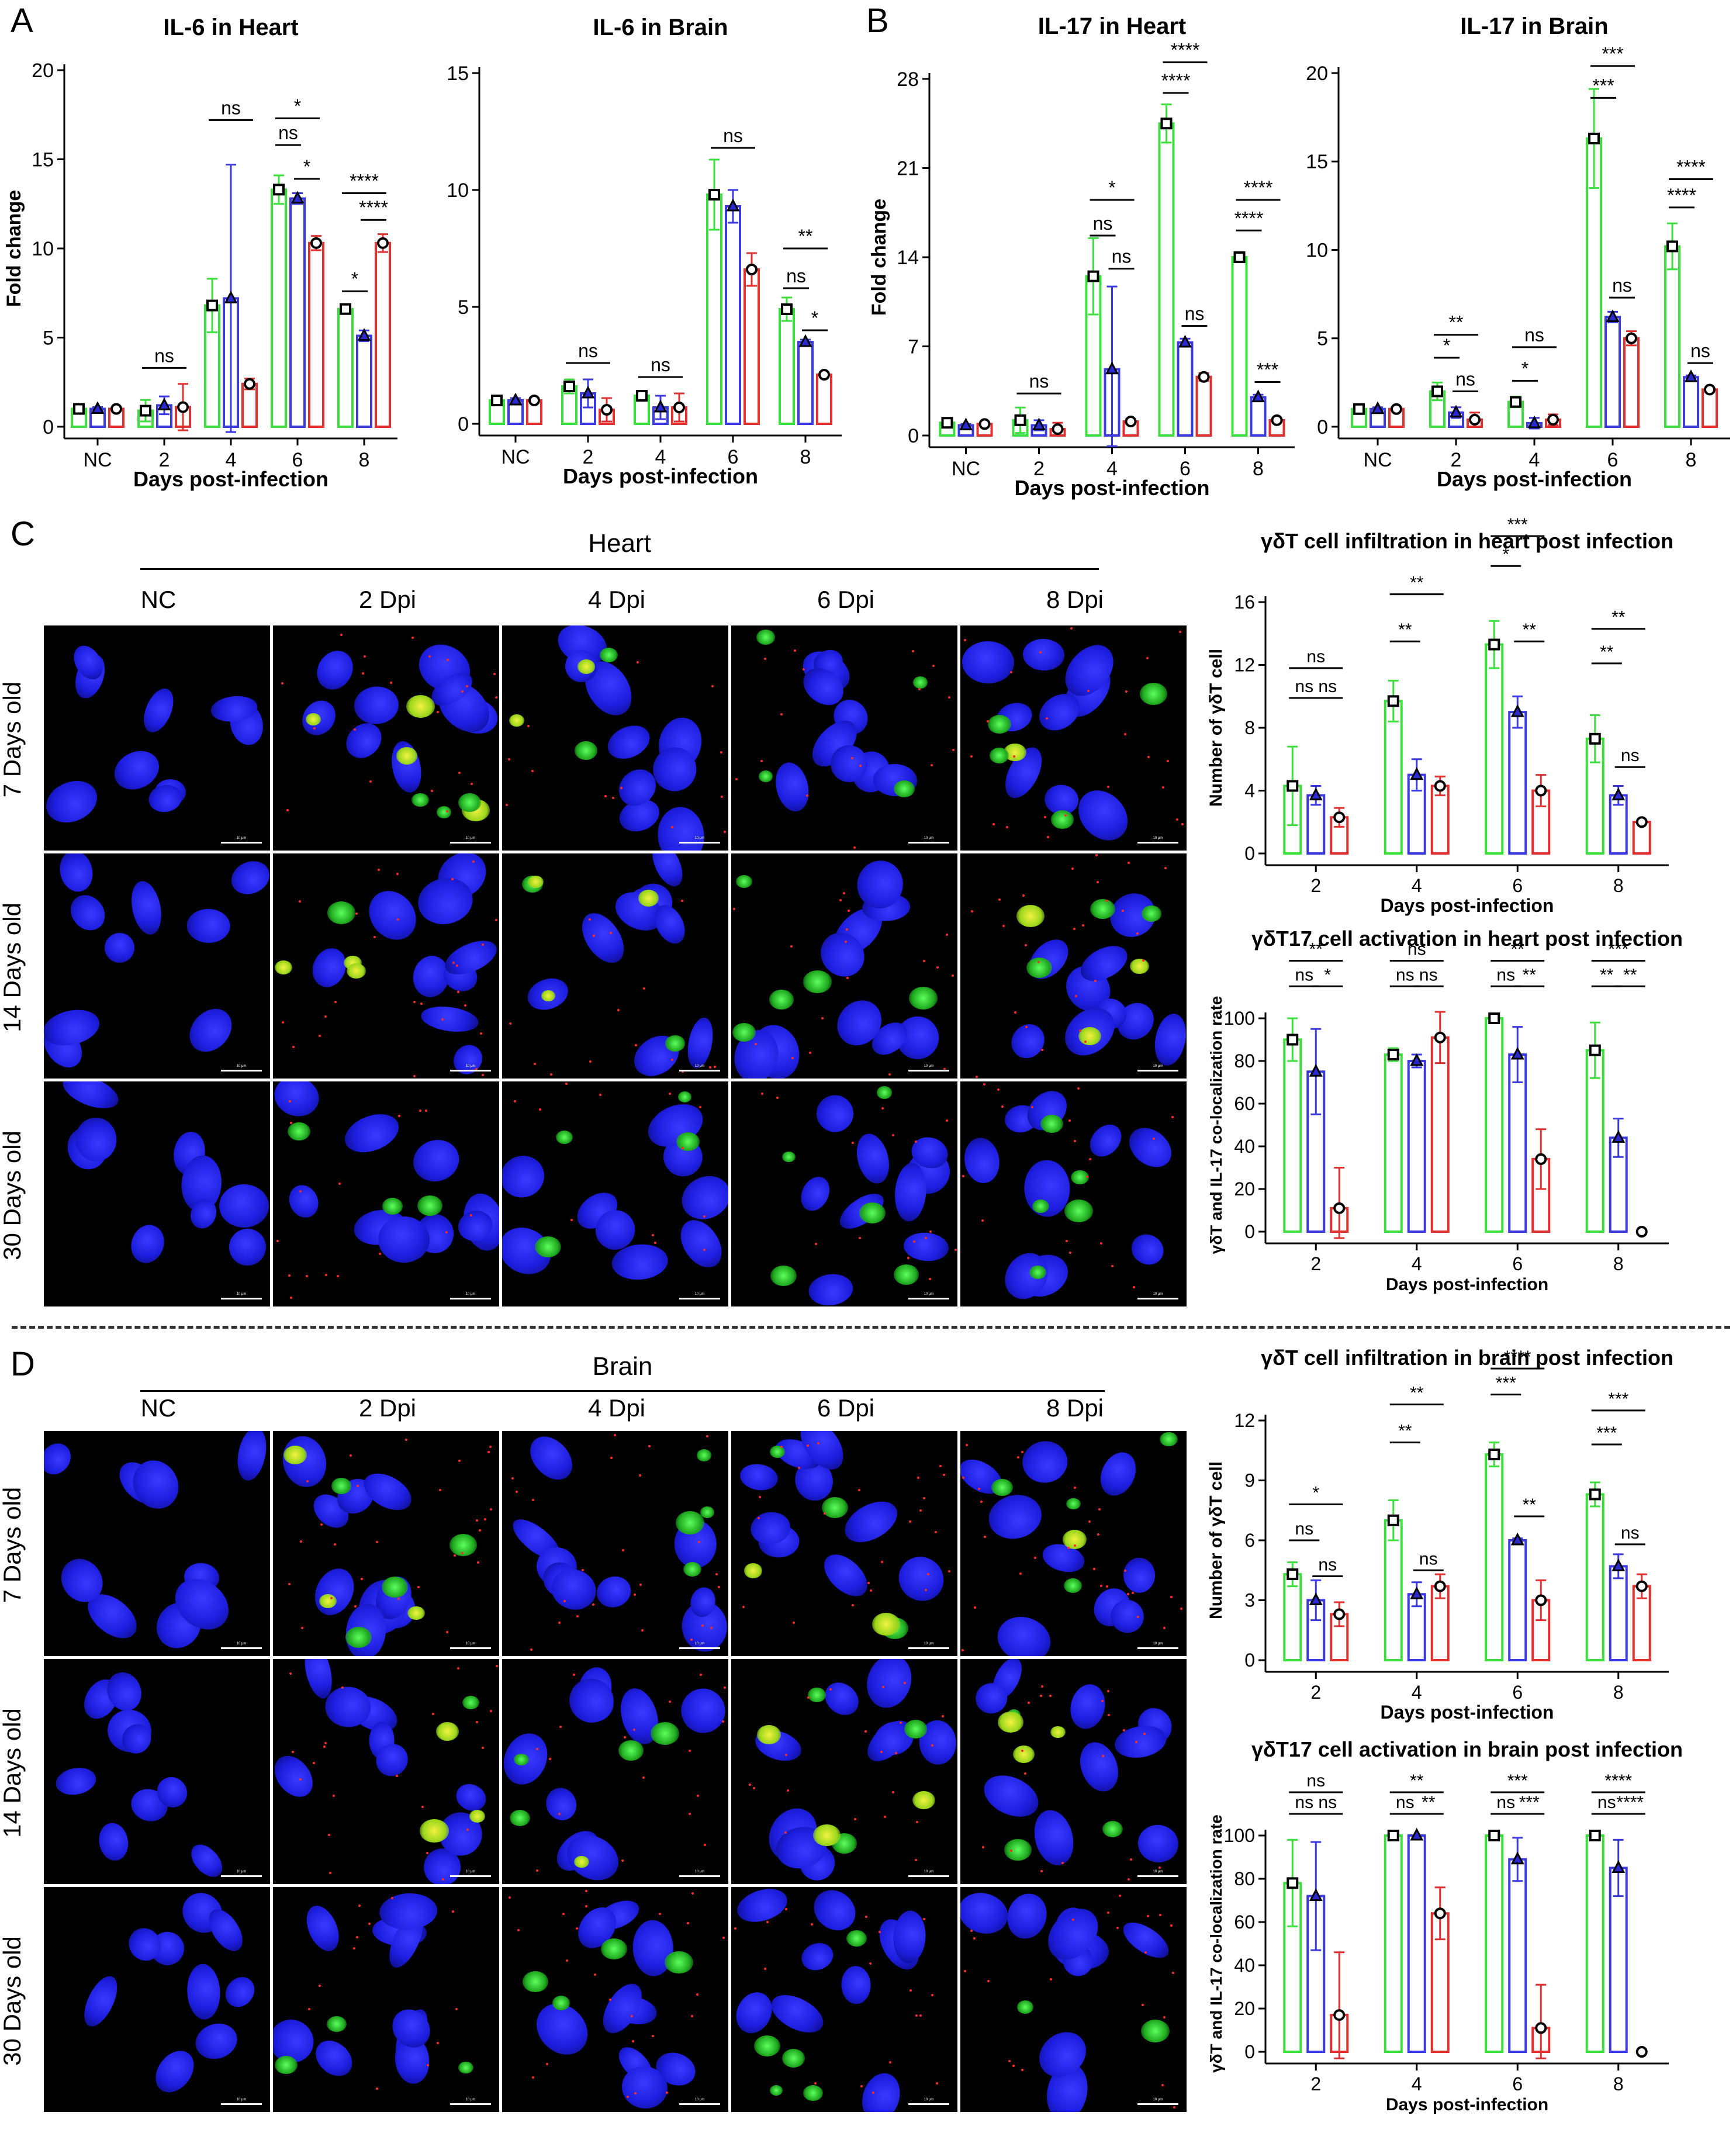  What do you see at coordinates (1417, 1692) in the screenshot?
I see `x-tick-label: 4` at bounding box center [1417, 1692].